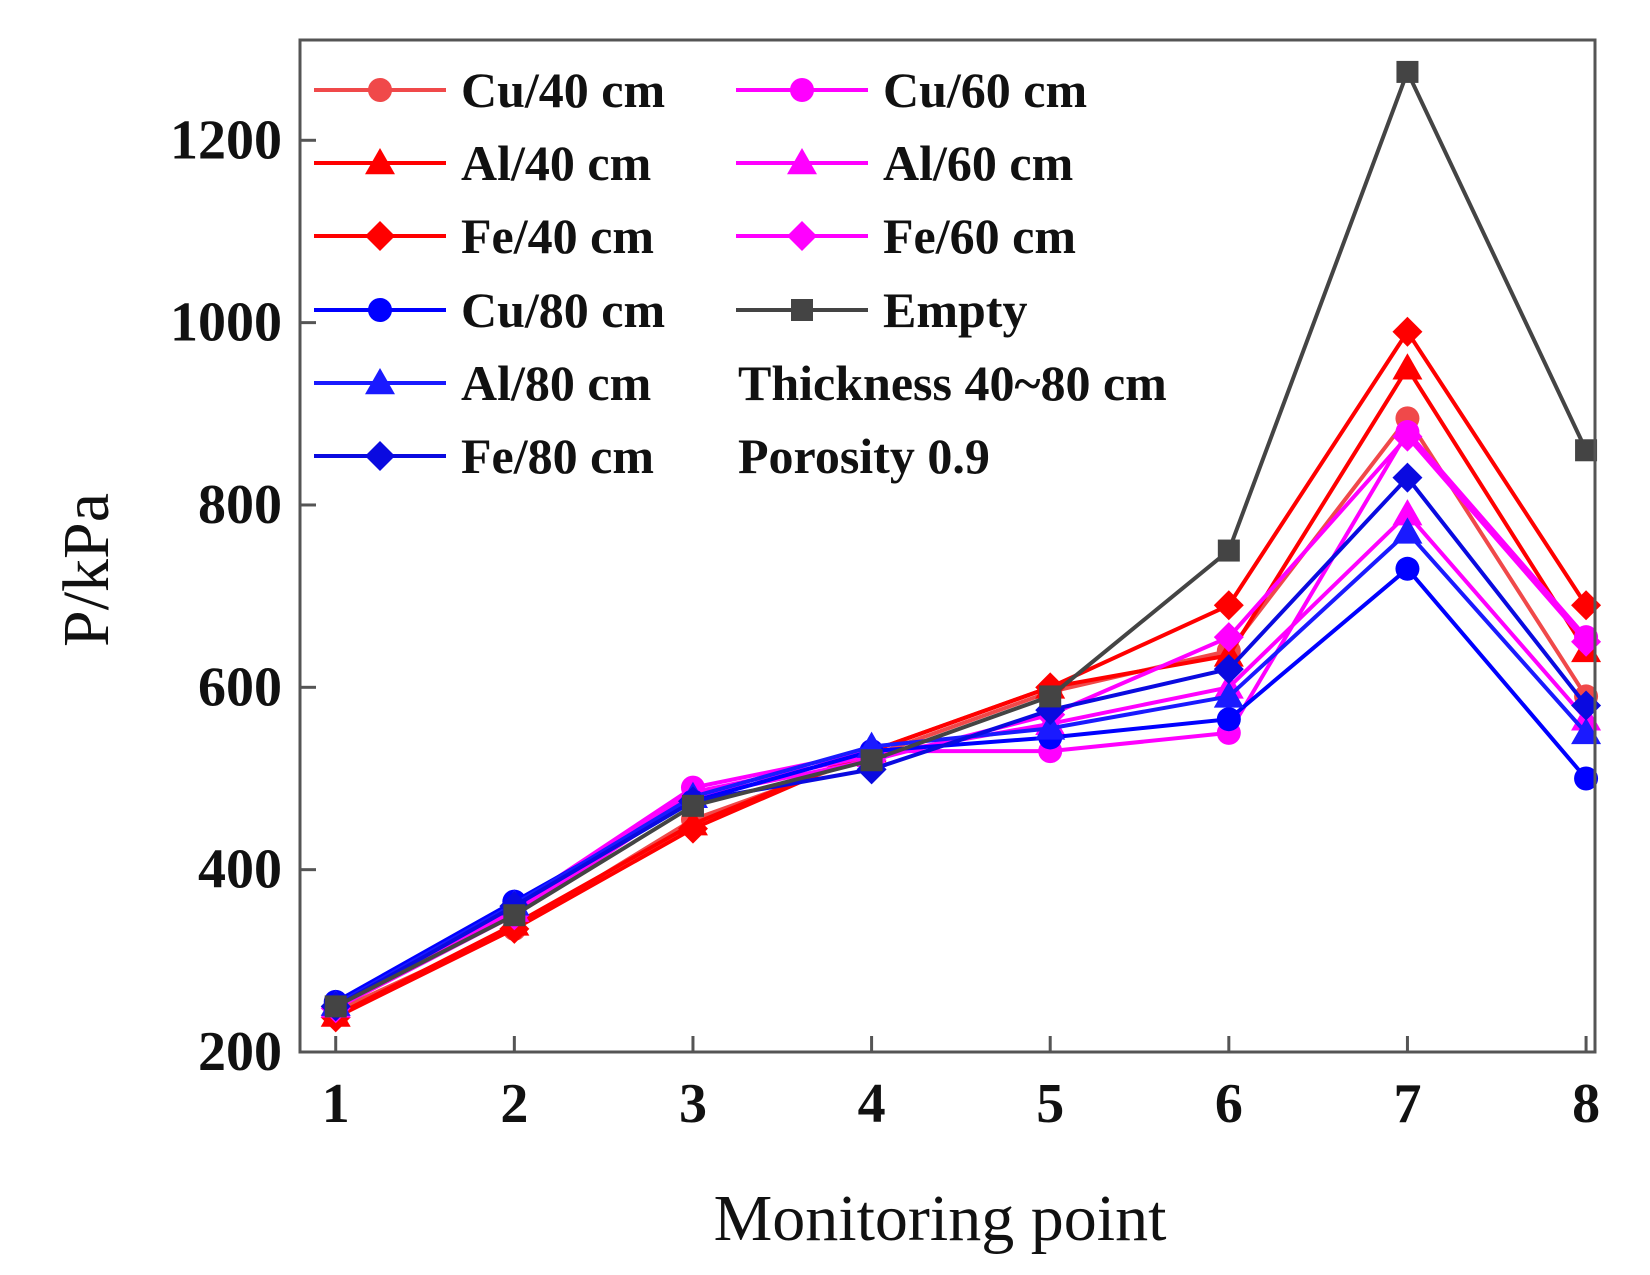  I want to click on x-axis-title: Monitoring point, so click(940, 1218).